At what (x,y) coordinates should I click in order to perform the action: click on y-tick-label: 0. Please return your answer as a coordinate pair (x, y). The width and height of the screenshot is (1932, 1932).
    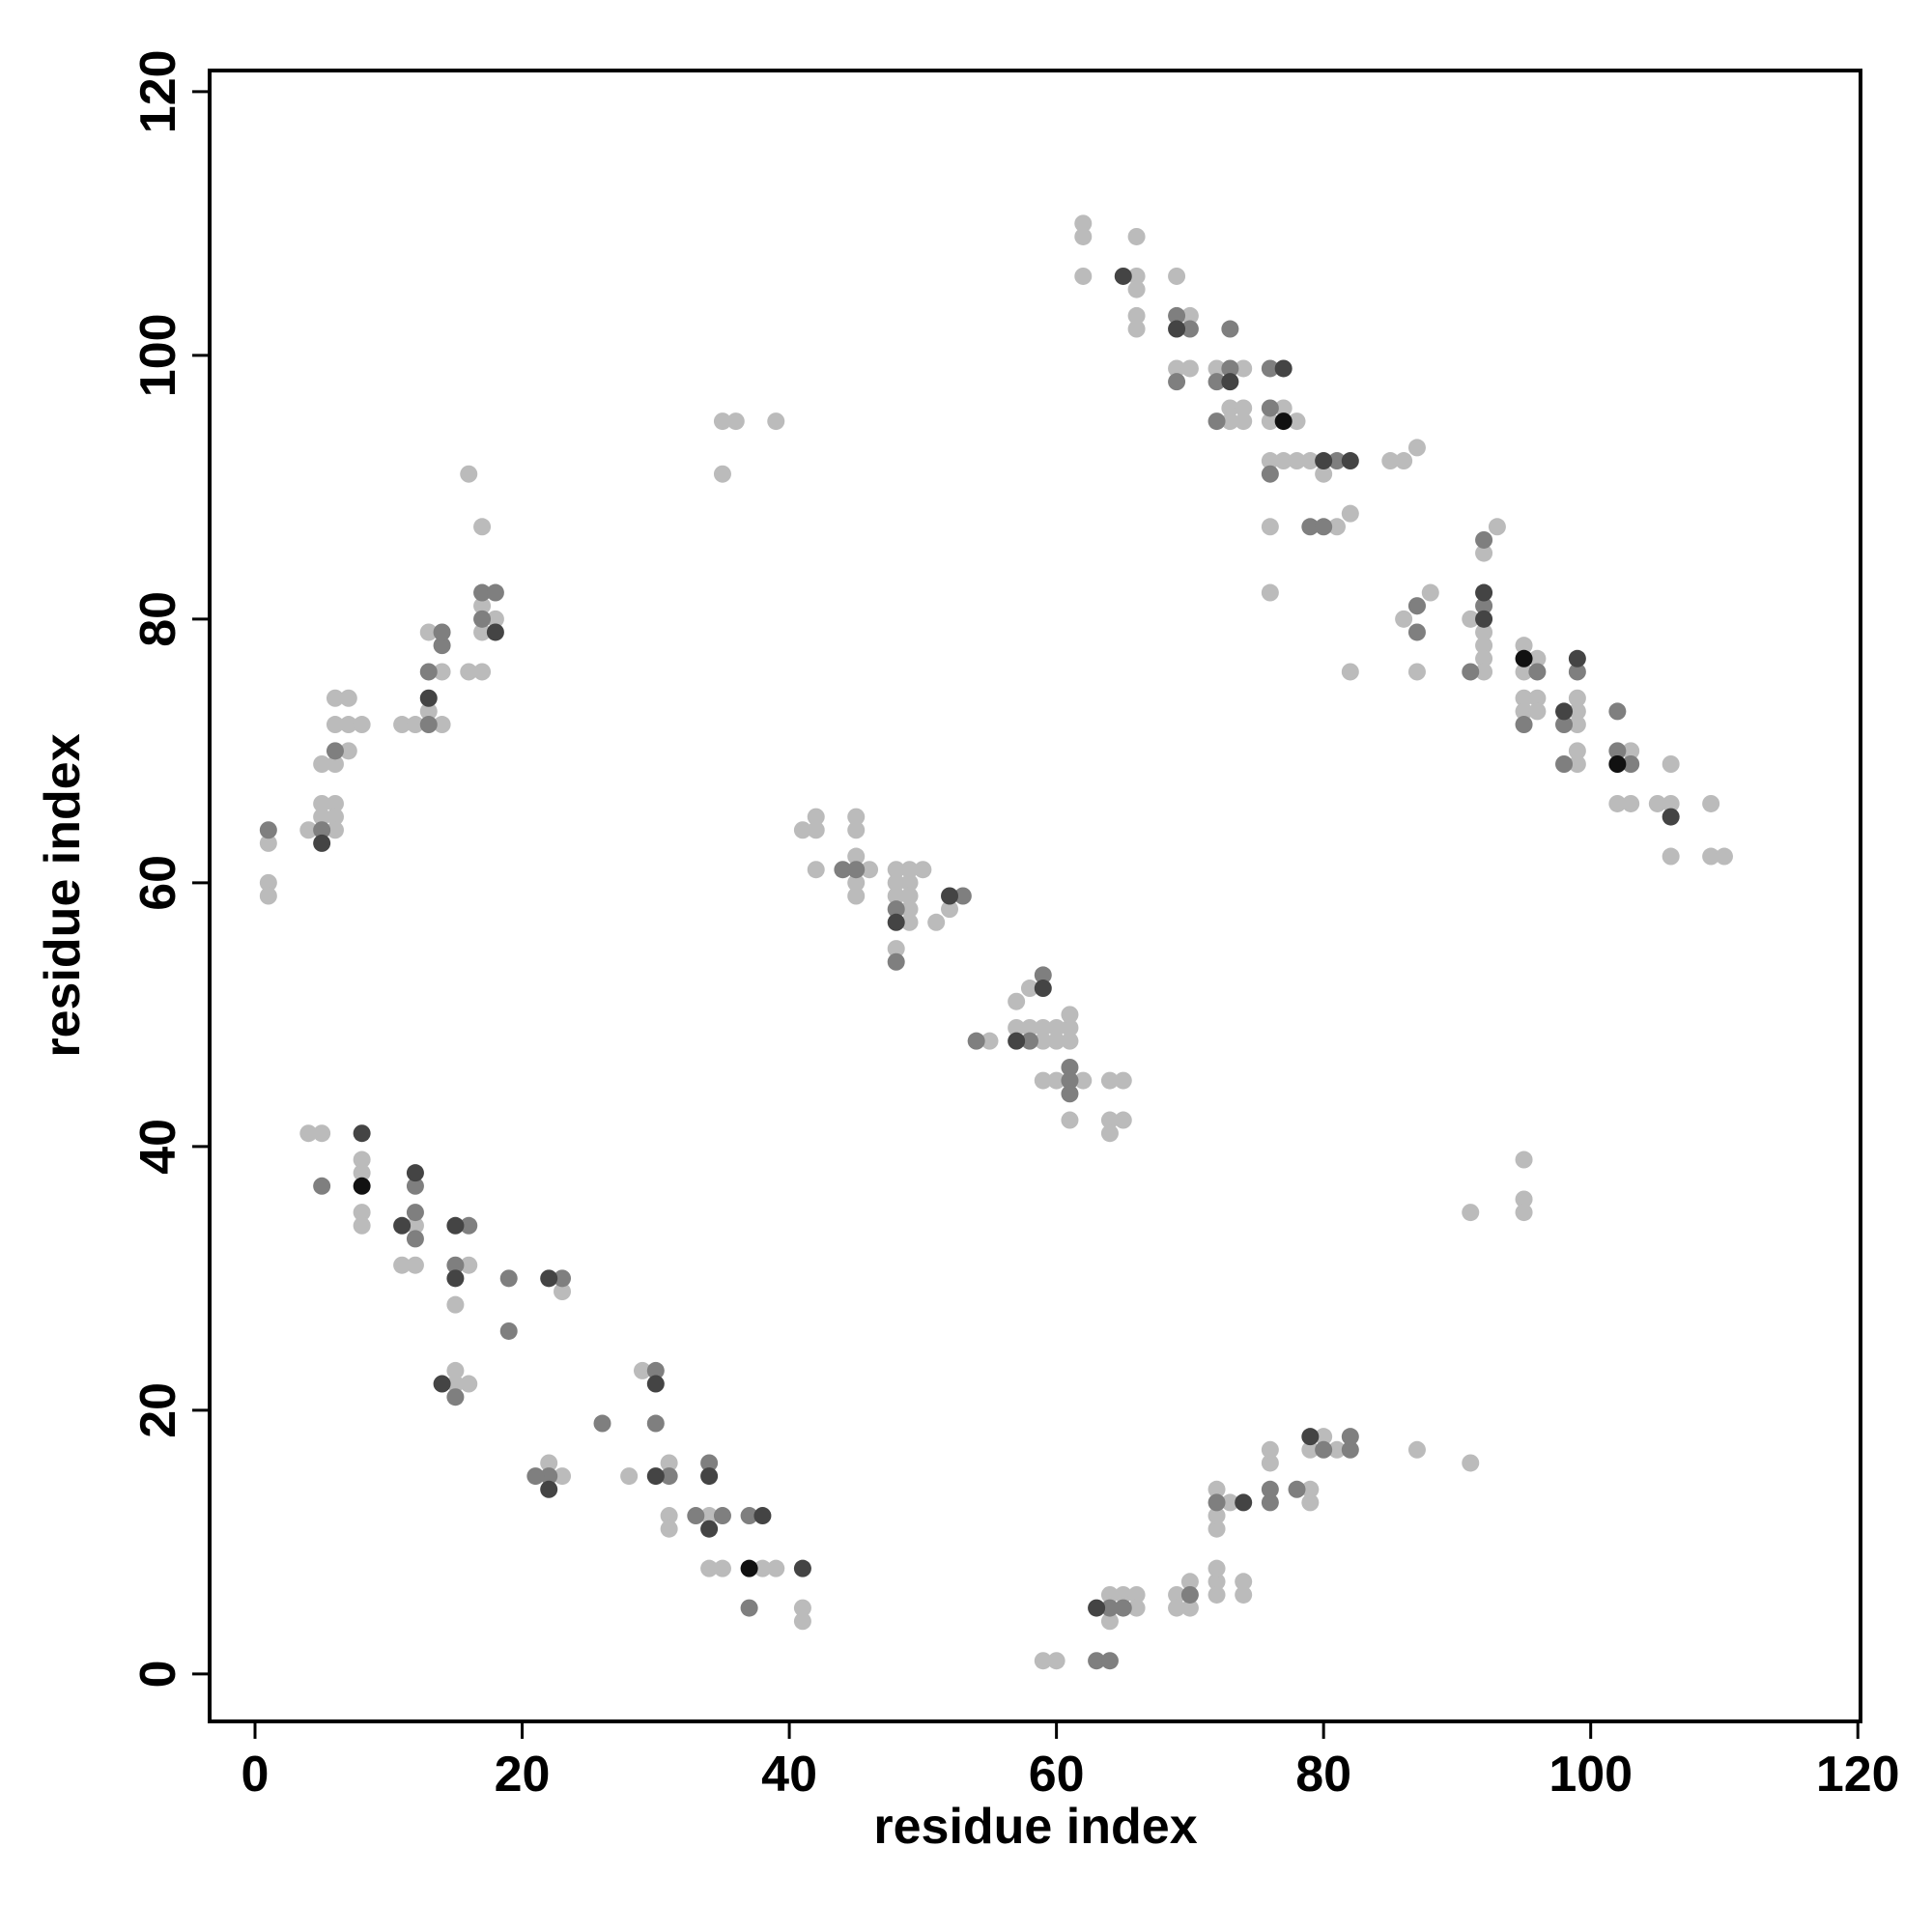
    Looking at the image, I should click on (158, 1674).